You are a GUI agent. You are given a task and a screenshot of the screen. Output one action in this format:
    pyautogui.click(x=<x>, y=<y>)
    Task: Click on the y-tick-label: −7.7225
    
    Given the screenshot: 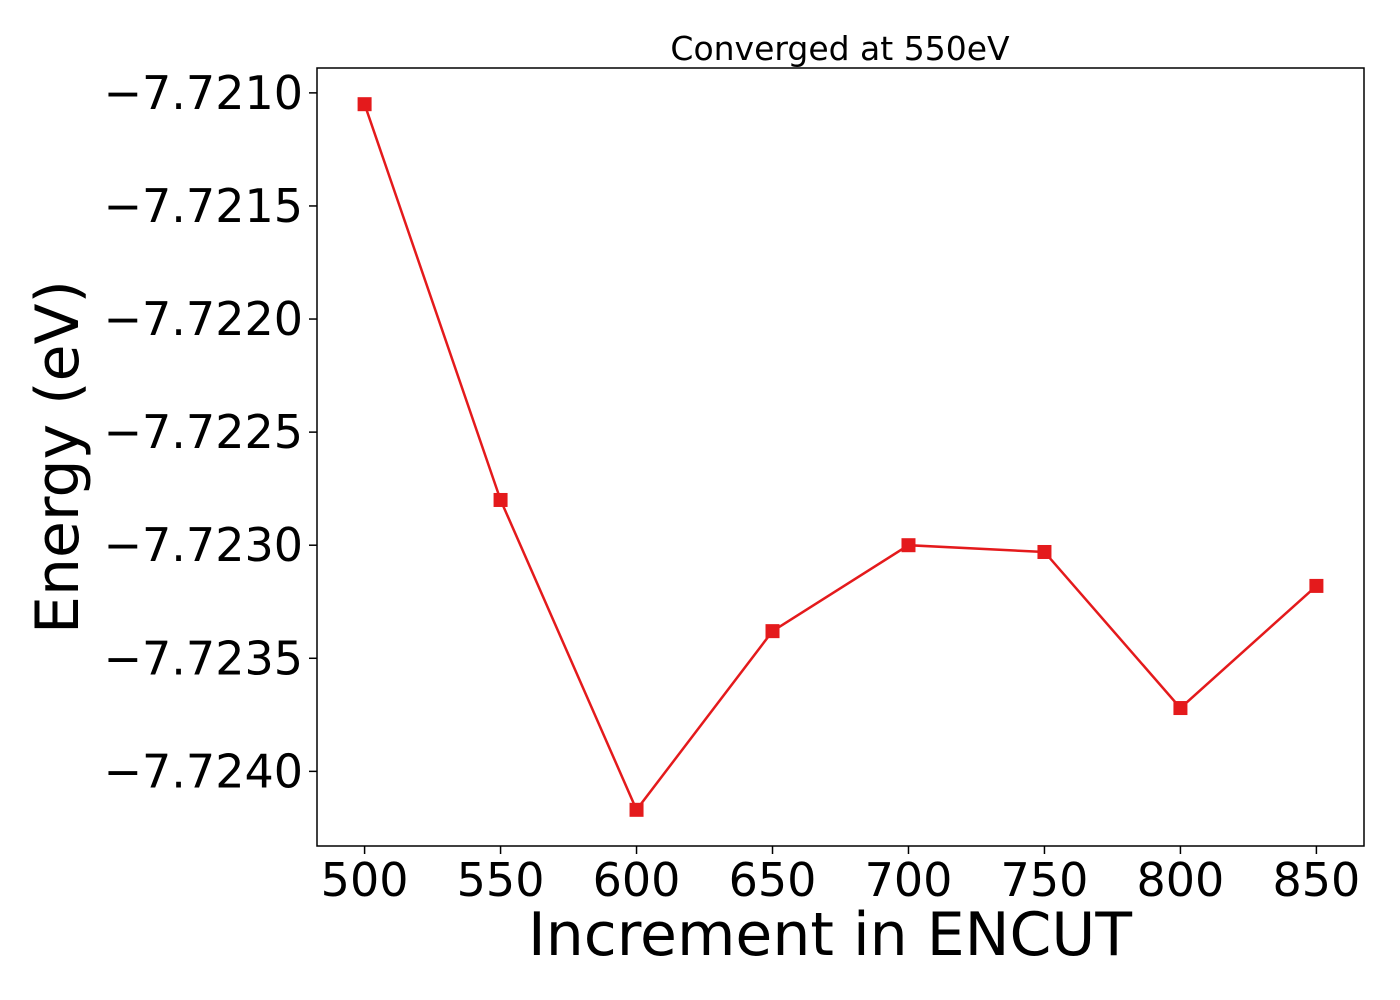 What is the action you would take?
    pyautogui.click(x=204, y=432)
    